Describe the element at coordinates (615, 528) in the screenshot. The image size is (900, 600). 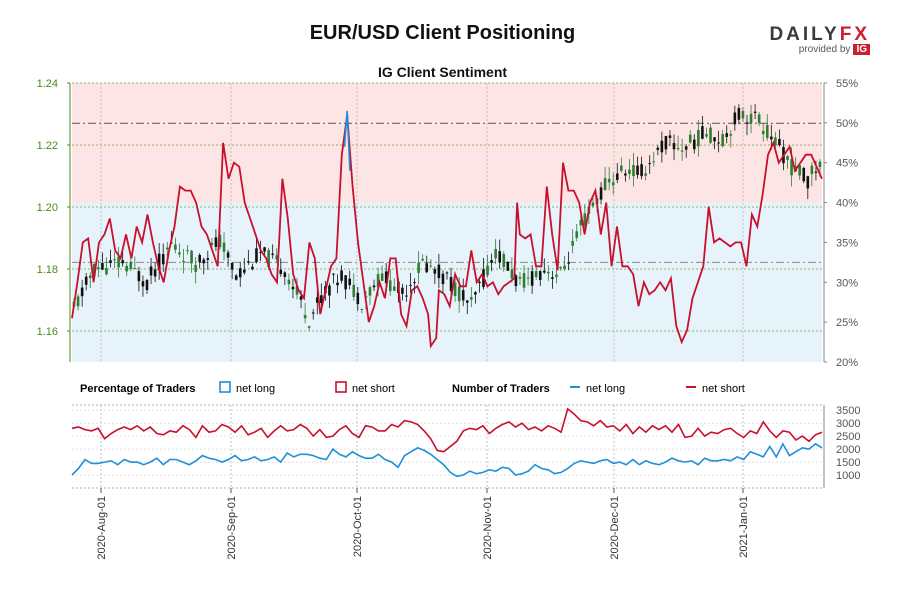
I see `x-tick-label: 2020-Dec-01` at that location.